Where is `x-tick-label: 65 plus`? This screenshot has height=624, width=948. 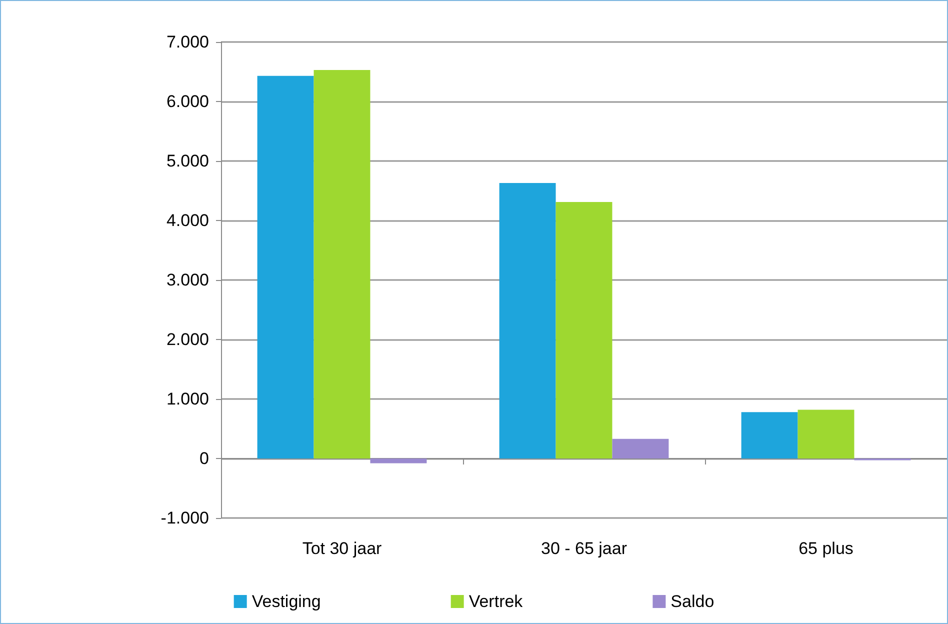 x-tick-label: 65 plus is located at coordinates (826, 548).